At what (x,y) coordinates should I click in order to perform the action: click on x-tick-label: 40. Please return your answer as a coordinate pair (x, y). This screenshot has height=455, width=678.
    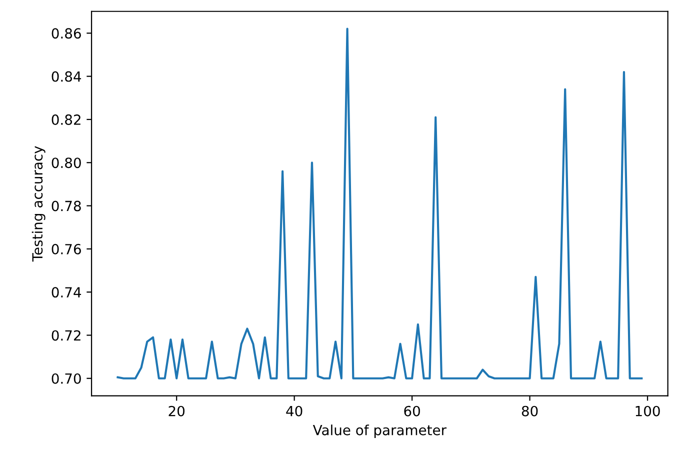
    Looking at the image, I should click on (294, 411).